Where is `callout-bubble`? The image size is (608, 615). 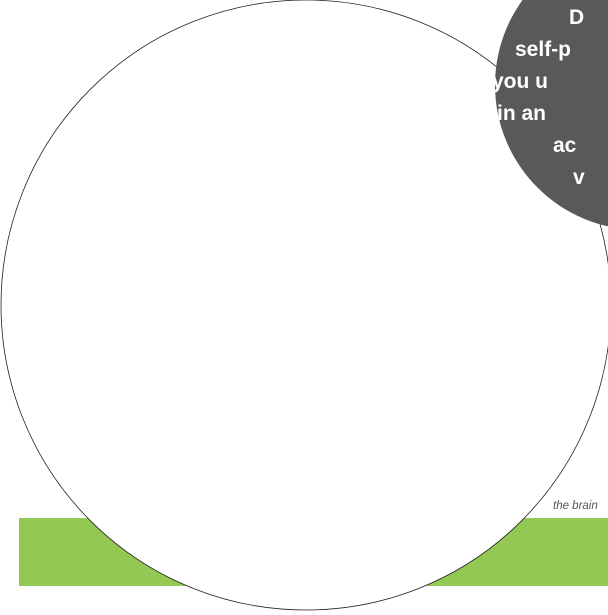
callout-bubble is located at coordinates (551, 113).